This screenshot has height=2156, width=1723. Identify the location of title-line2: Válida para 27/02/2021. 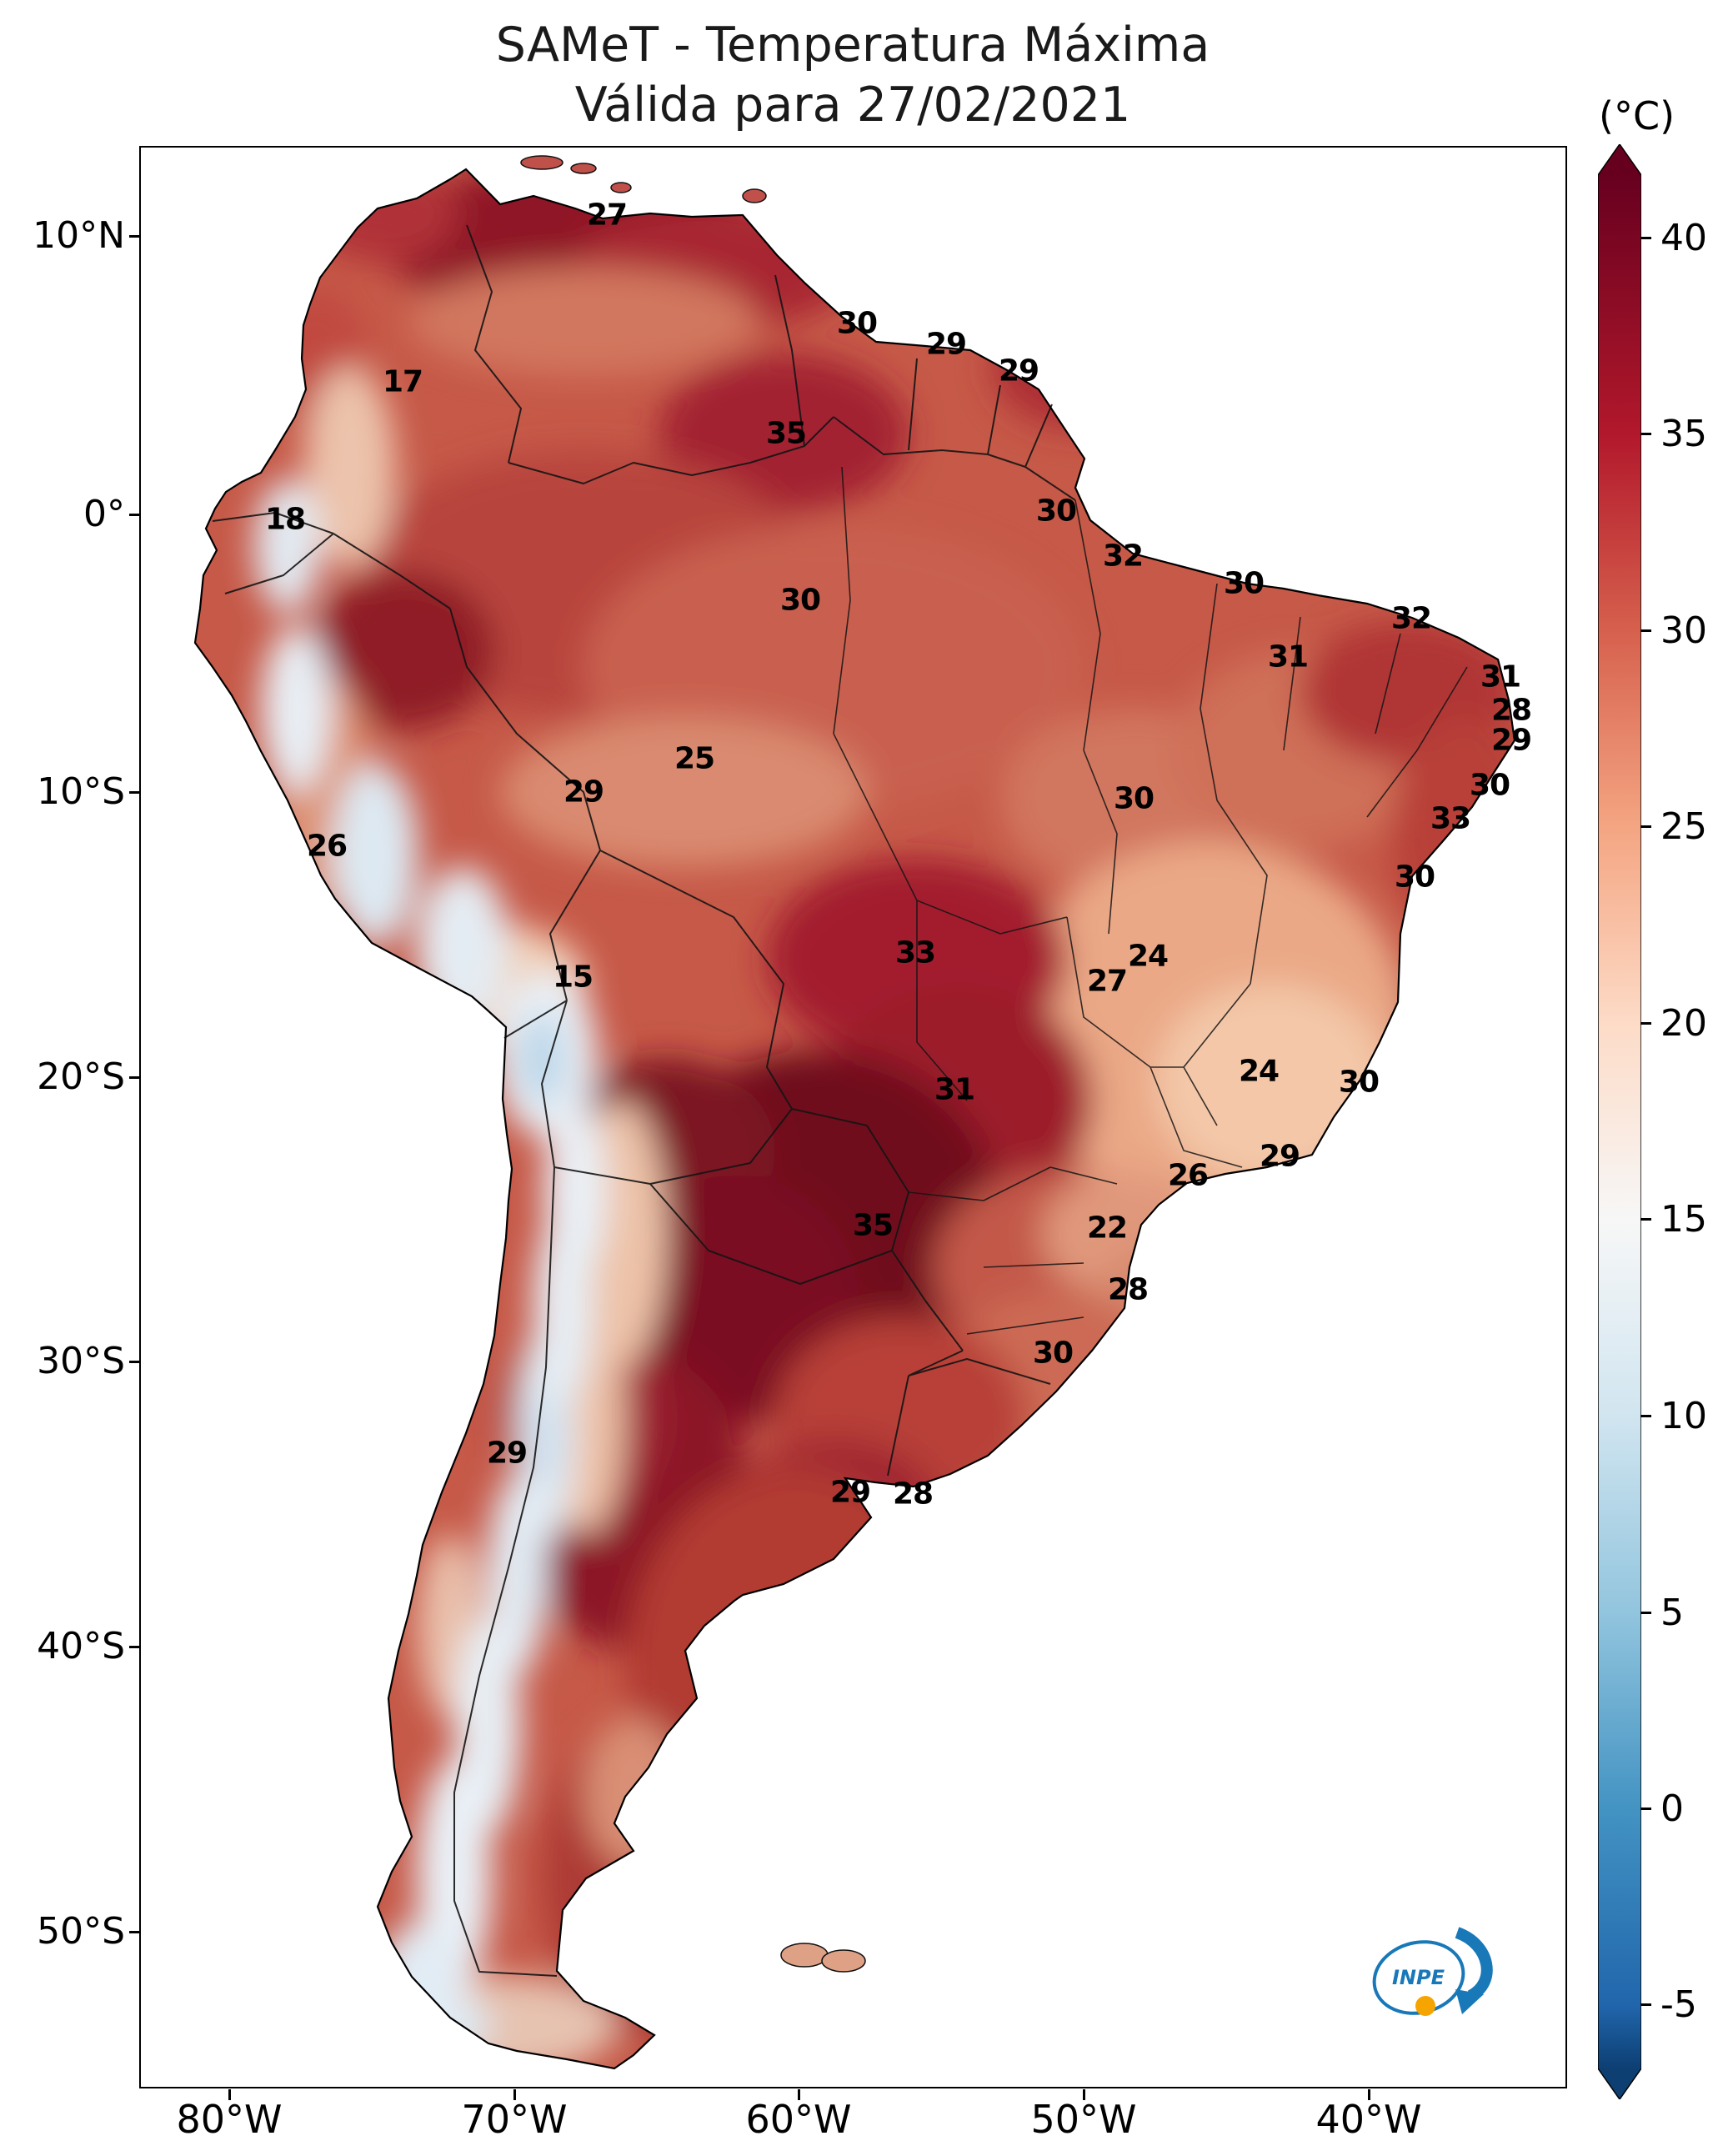
(852, 105).